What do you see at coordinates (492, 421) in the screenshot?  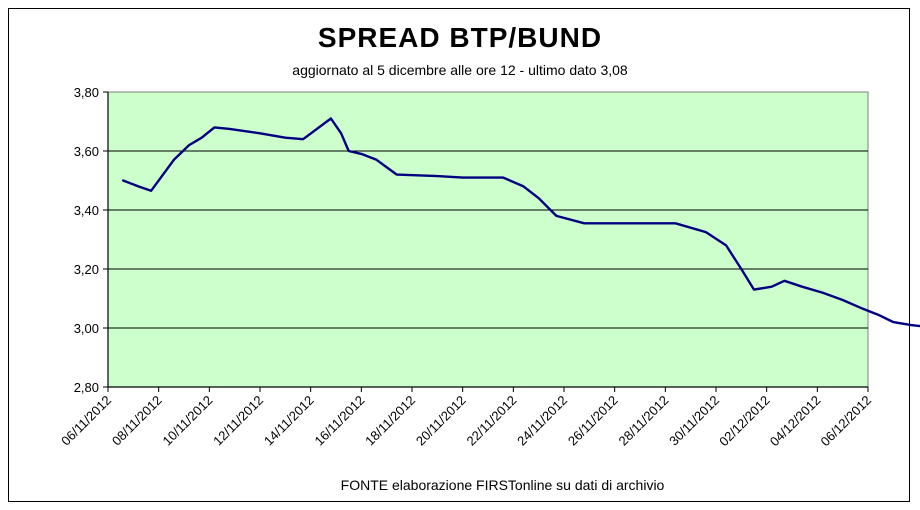 I see `x-tick-label: 22/11/2012` at bounding box center [492, 421].